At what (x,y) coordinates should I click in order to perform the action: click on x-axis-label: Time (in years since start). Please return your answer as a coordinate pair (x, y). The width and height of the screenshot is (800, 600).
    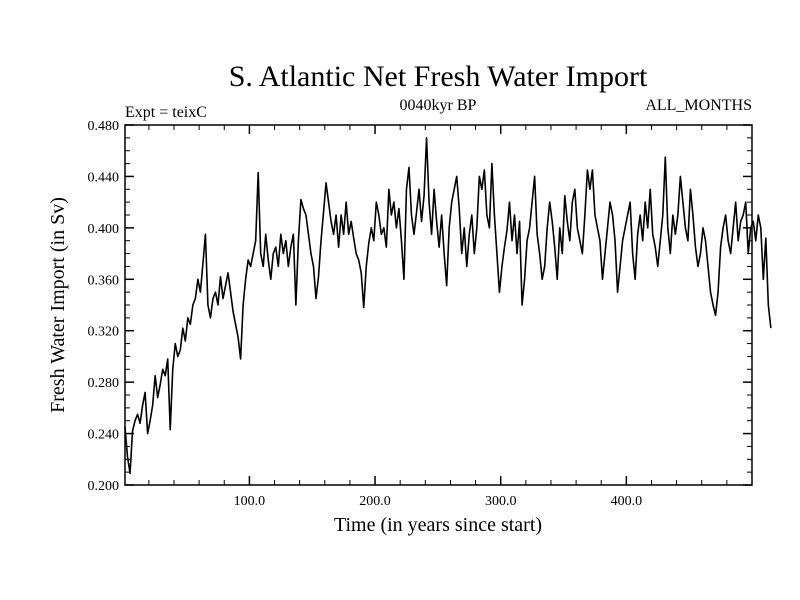
    Looking at the image, I should click on (438, 525).